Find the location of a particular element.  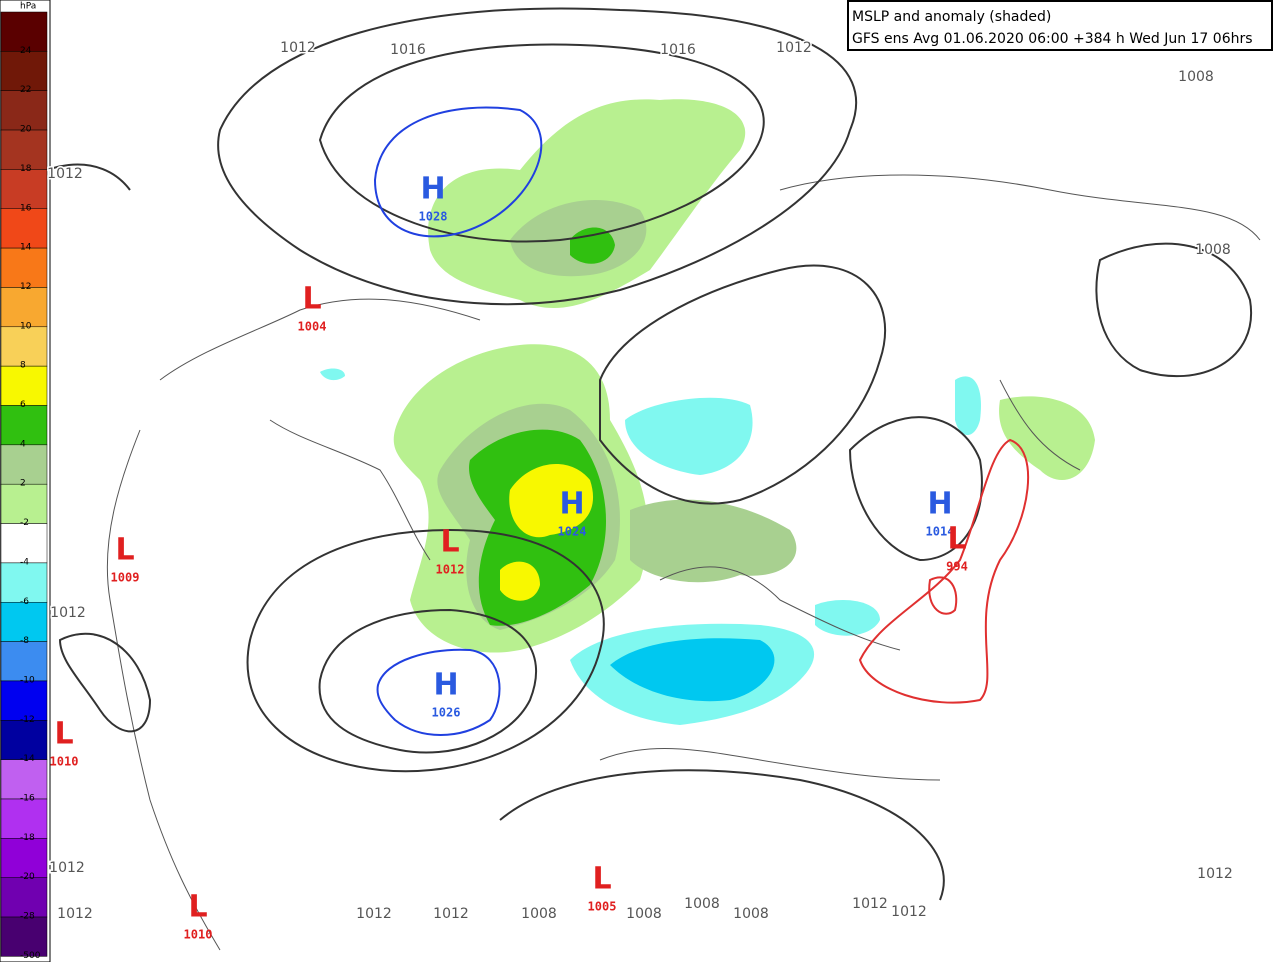

center-value: 1012 is located at coordinates (450, 570).